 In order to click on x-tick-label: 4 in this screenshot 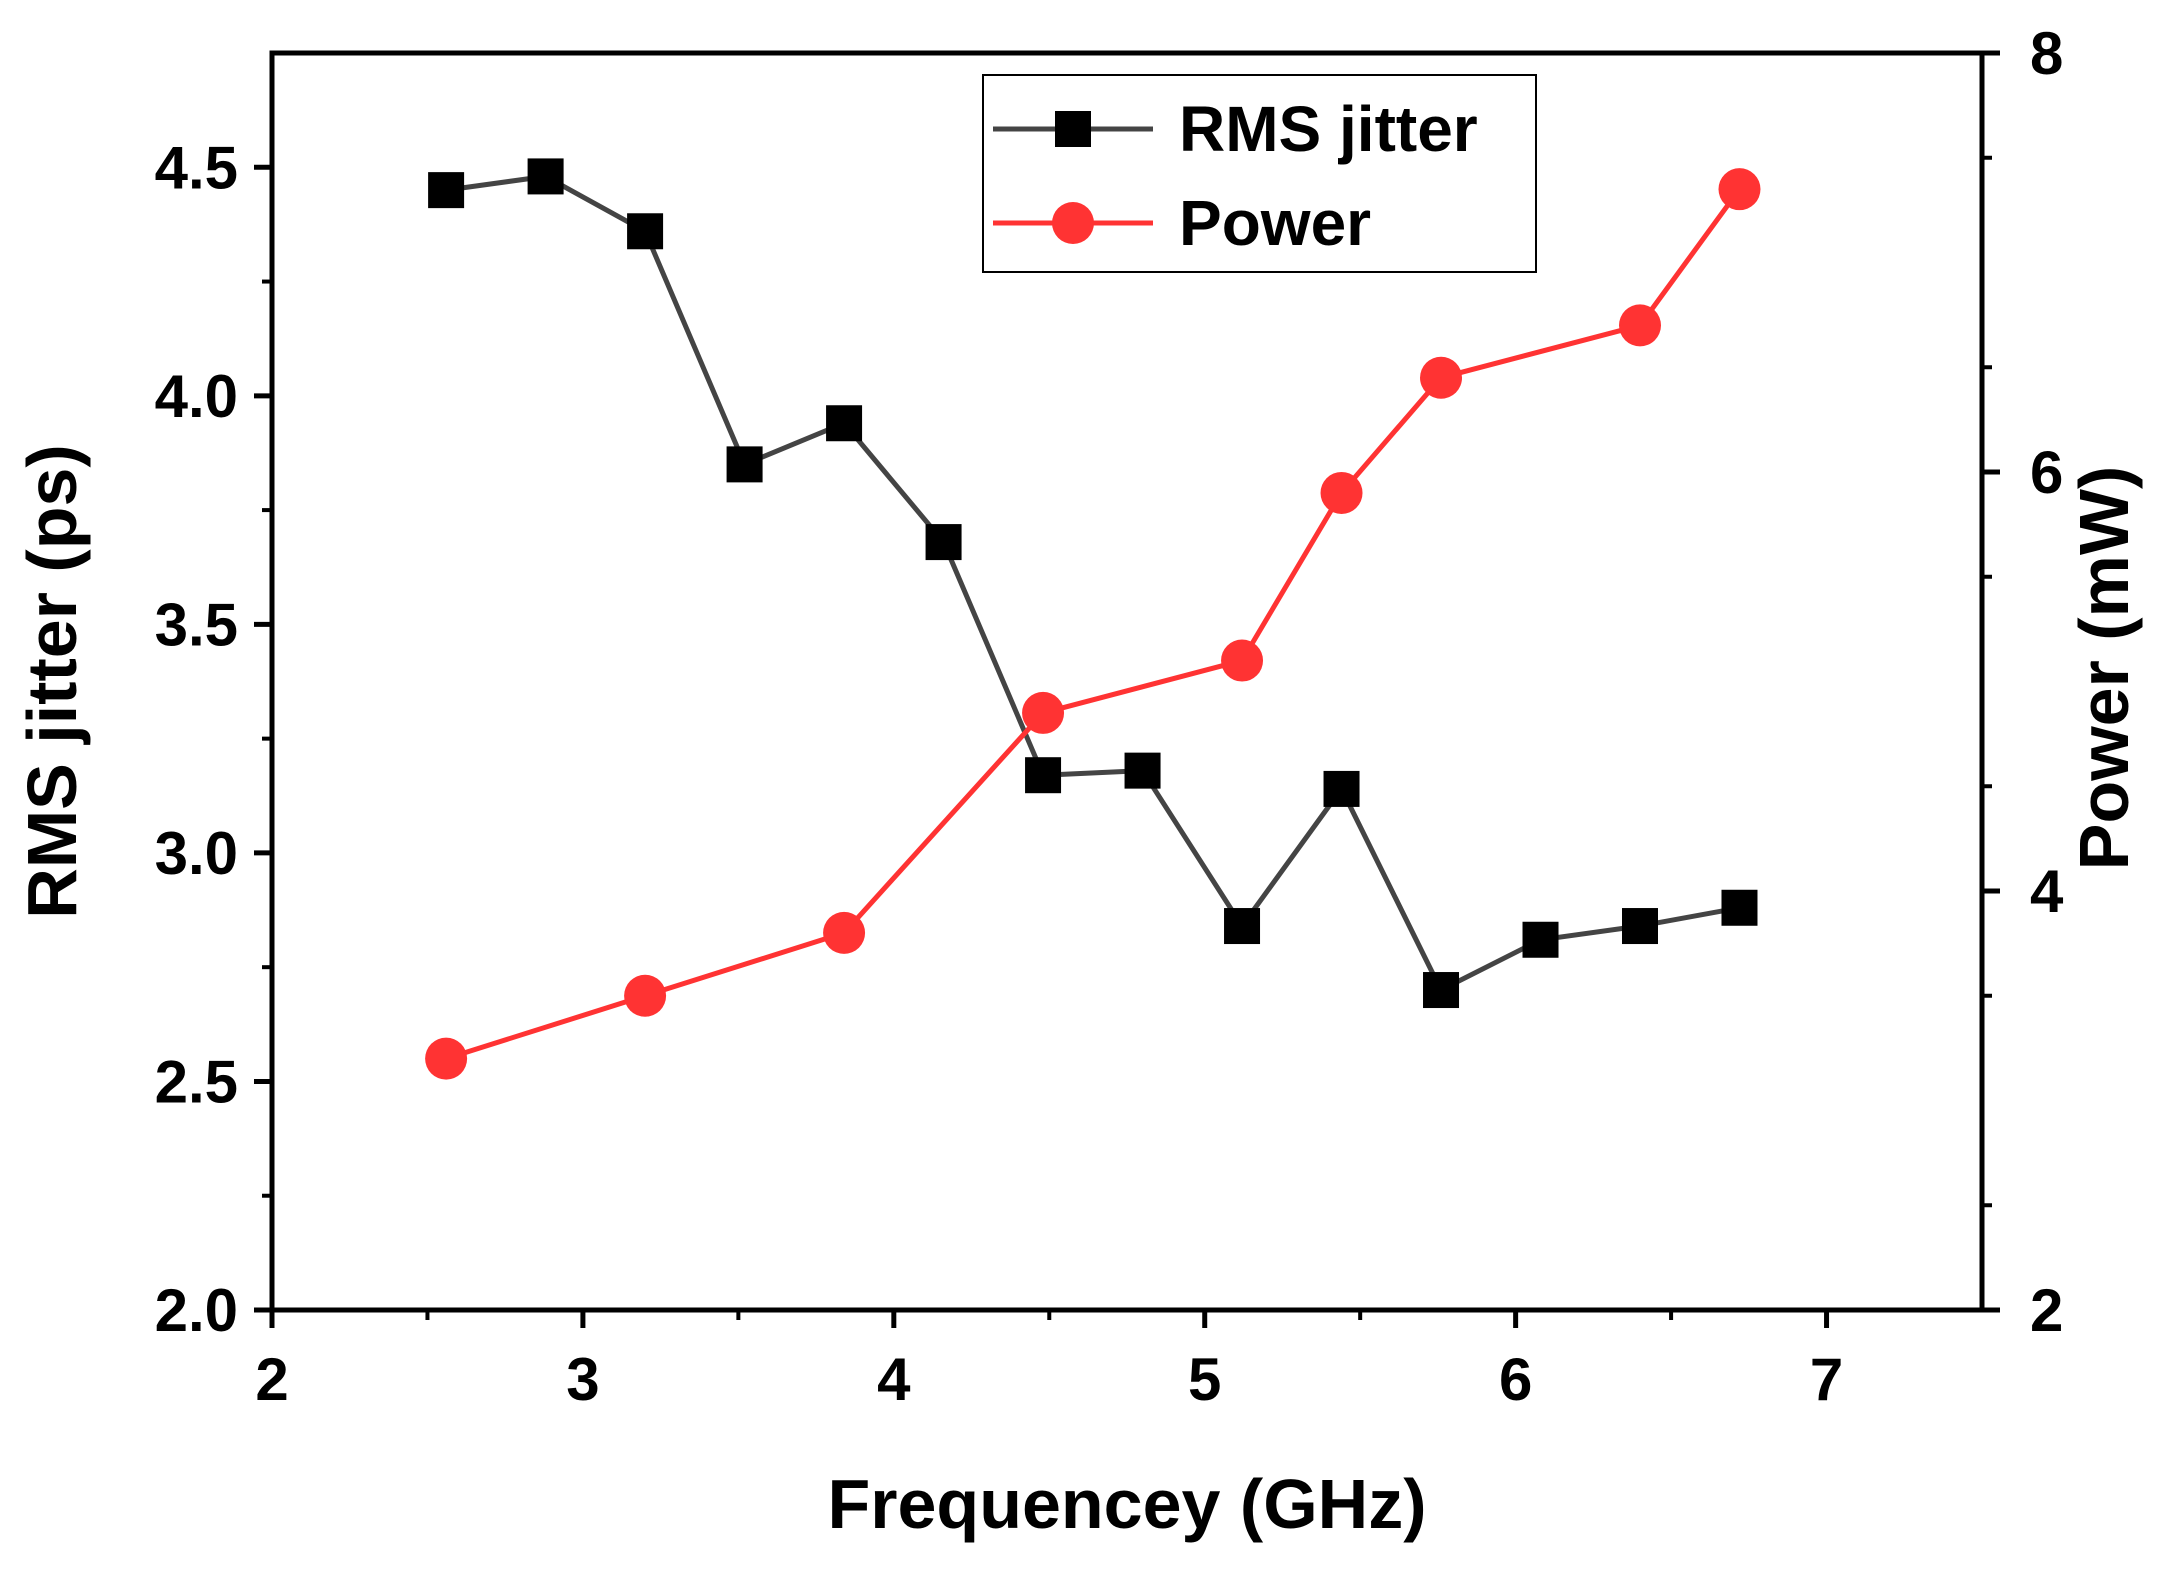, I will do `click(894, 1379)`.